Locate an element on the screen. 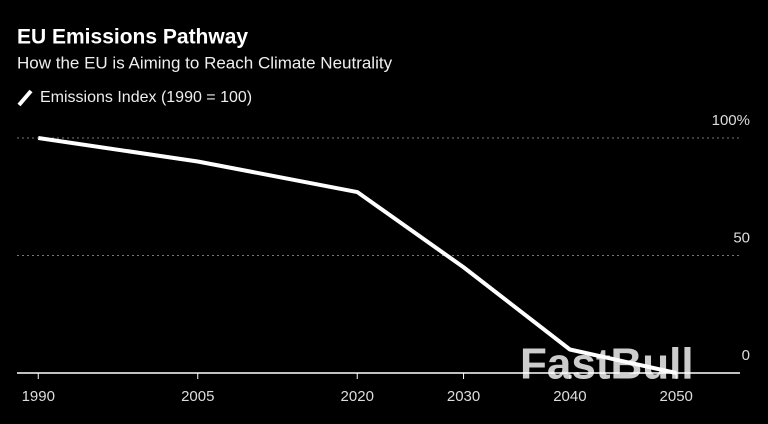  legend-label: Emissions Index (1990 = 100) is located at coordinates (146, 97).